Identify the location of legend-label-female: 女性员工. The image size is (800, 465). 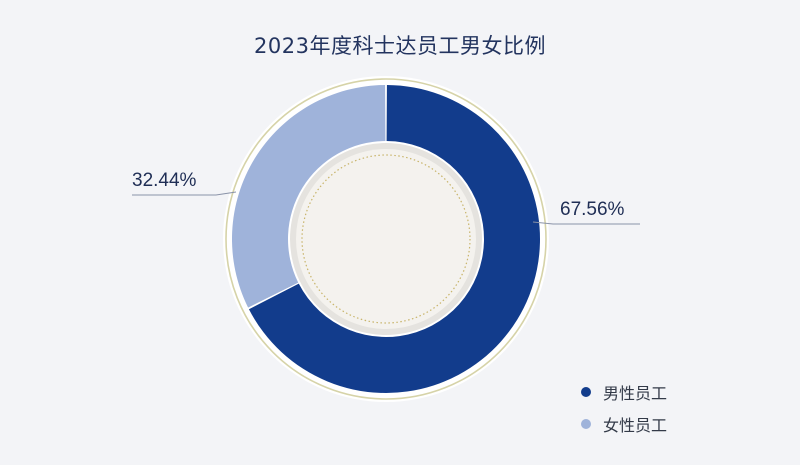
(635, 425).